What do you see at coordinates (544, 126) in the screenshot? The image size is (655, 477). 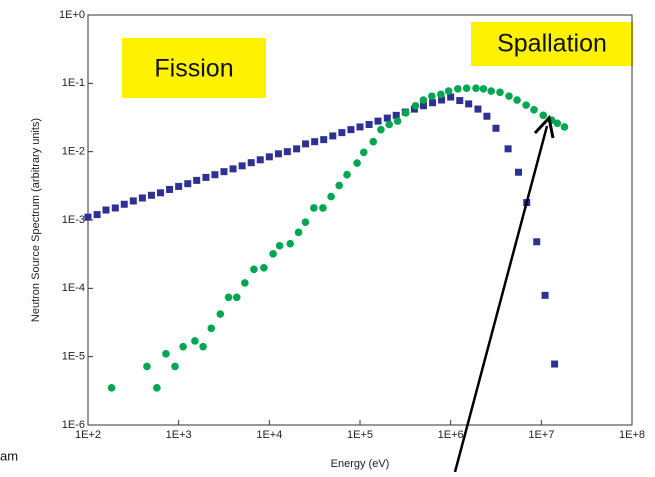 I see `arrow-head` at bounding box center [544, 126].